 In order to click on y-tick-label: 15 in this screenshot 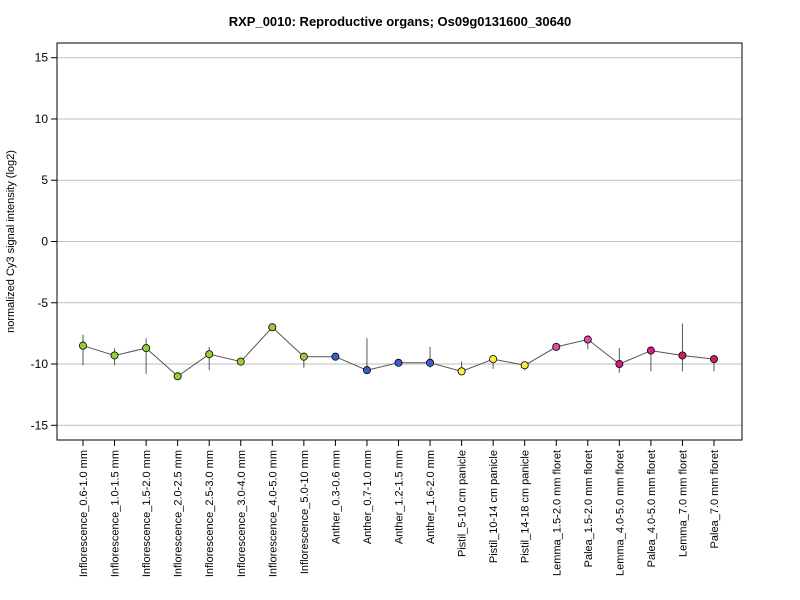, I will do `click(42, 58)`.